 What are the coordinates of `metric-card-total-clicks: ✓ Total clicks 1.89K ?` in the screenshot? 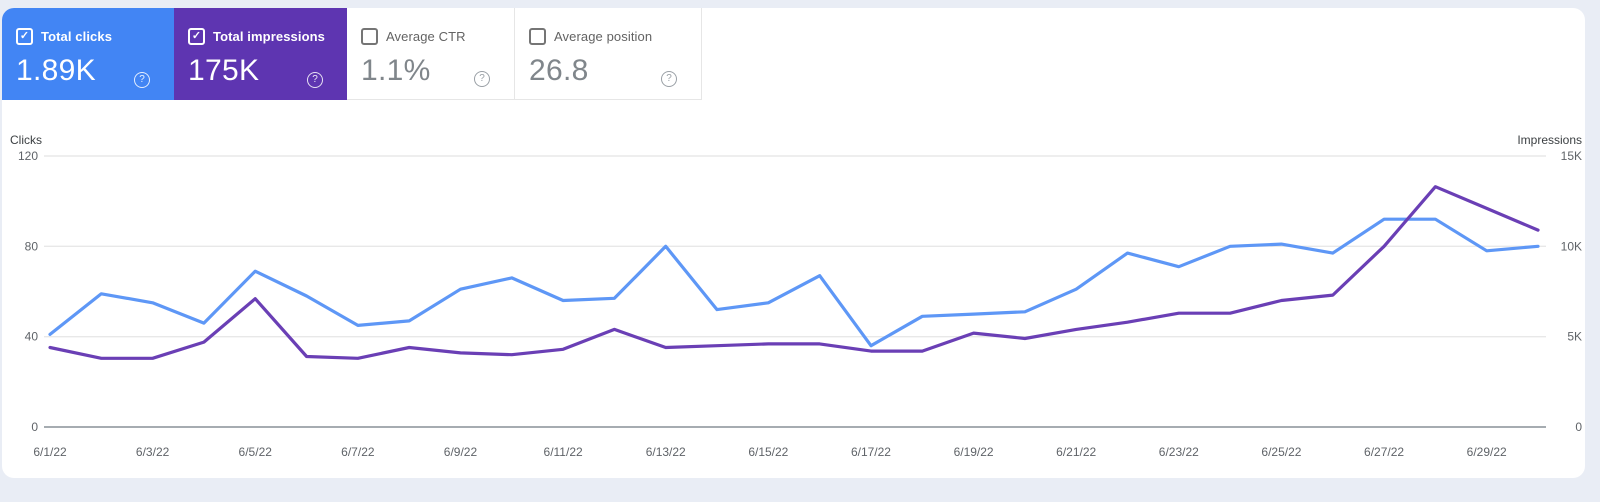 It's located at (88, 54).